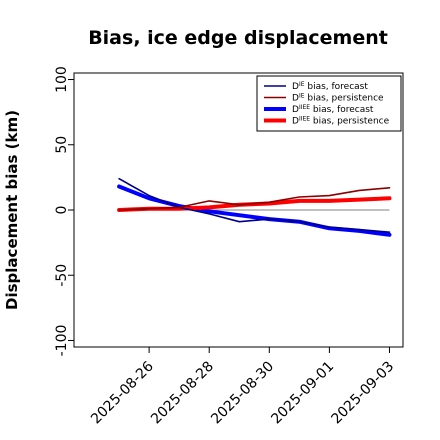 This screenshot has height=440, width=440. Describe the element at coordinates (62, 341) in the screenshot. I see `y-tick-label: -100` at that location.